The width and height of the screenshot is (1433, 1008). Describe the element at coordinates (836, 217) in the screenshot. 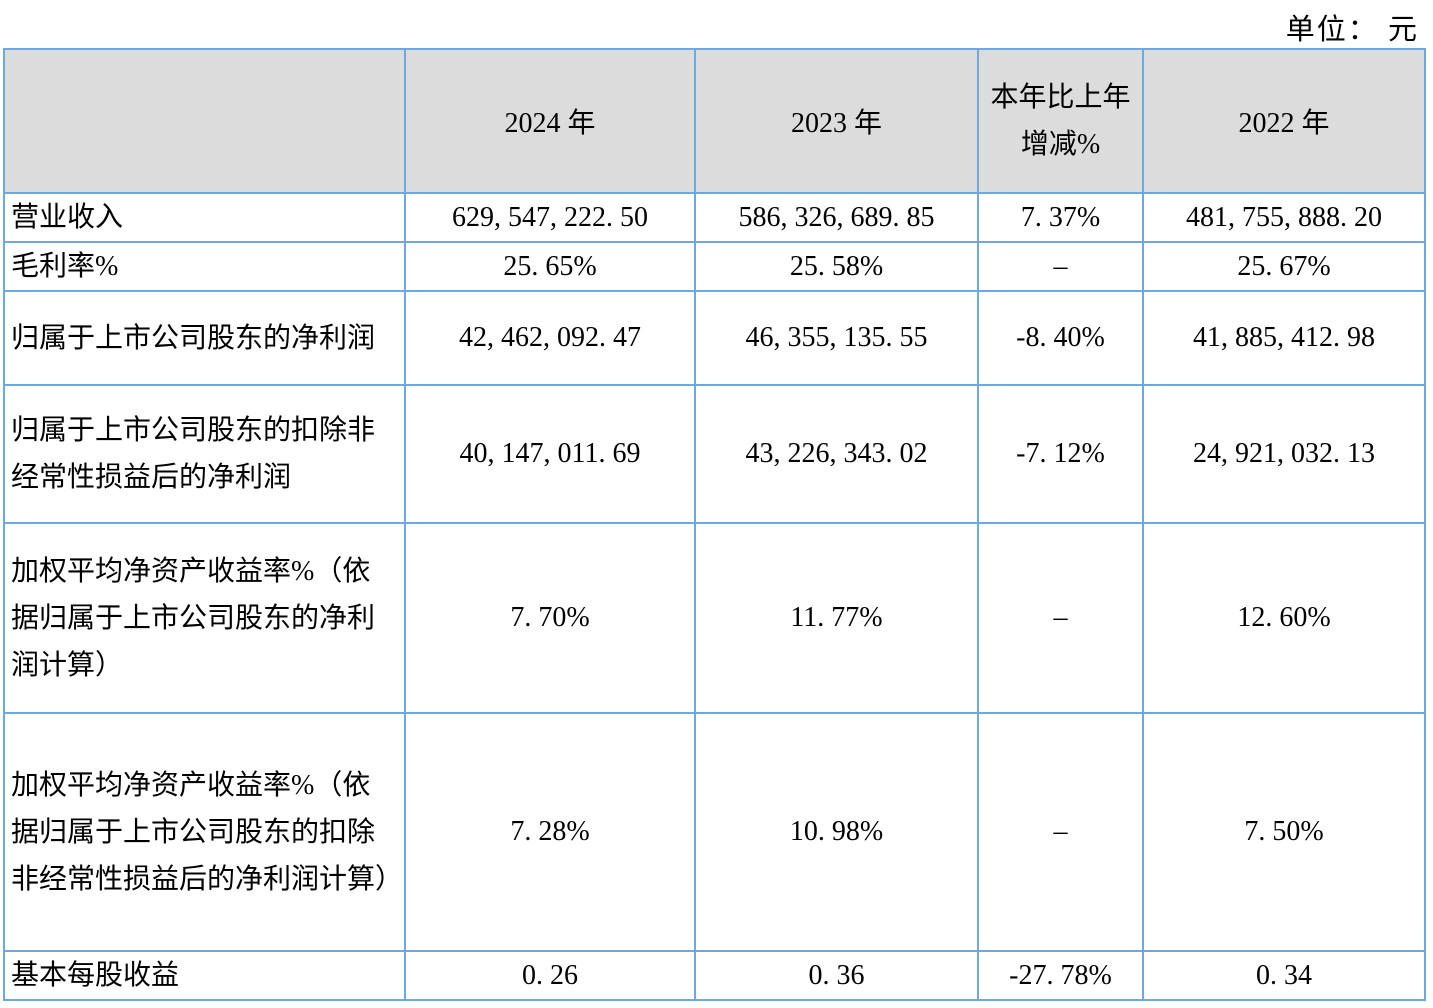

I see `cell-2023: 586, 326, 689. 85` at that location.